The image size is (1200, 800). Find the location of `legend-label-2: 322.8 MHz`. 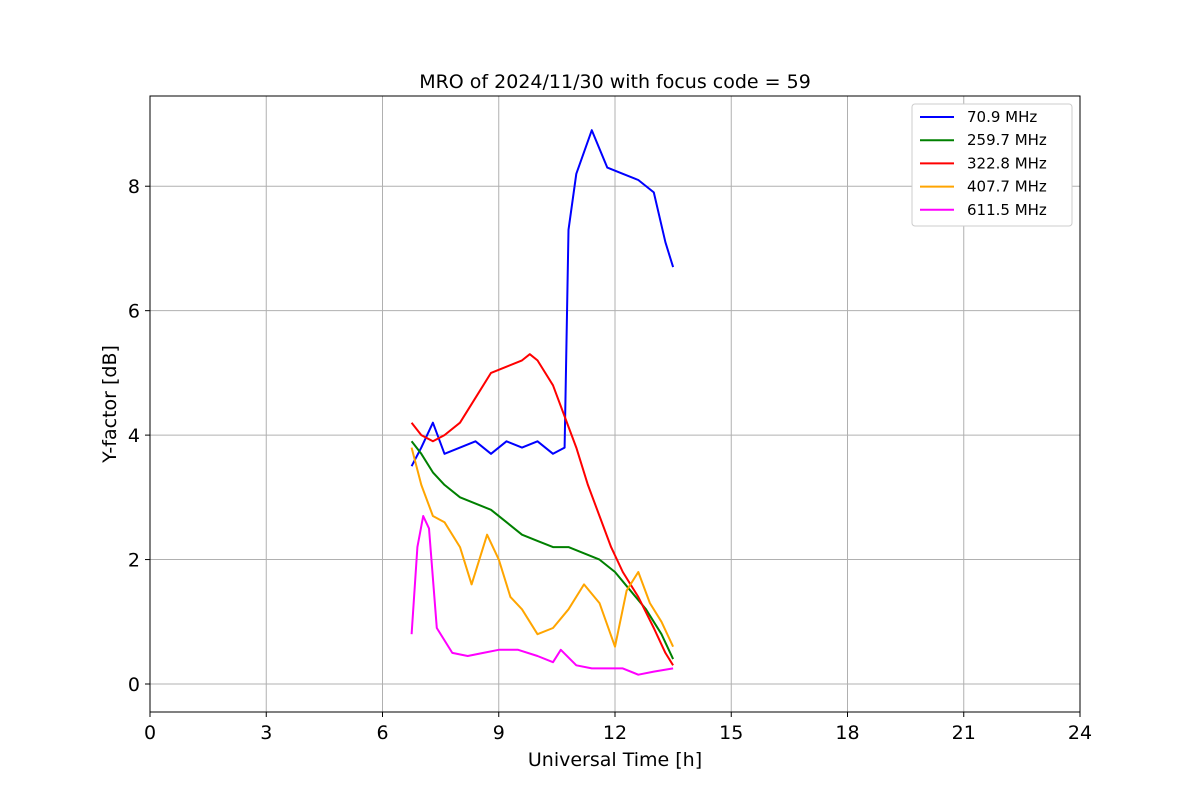

legend-label-2: 322.8 MHz is located at coordinates (1007, 163).